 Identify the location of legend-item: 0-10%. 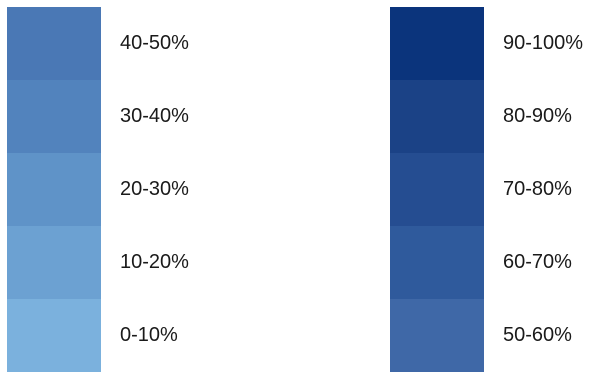
(122, 335).